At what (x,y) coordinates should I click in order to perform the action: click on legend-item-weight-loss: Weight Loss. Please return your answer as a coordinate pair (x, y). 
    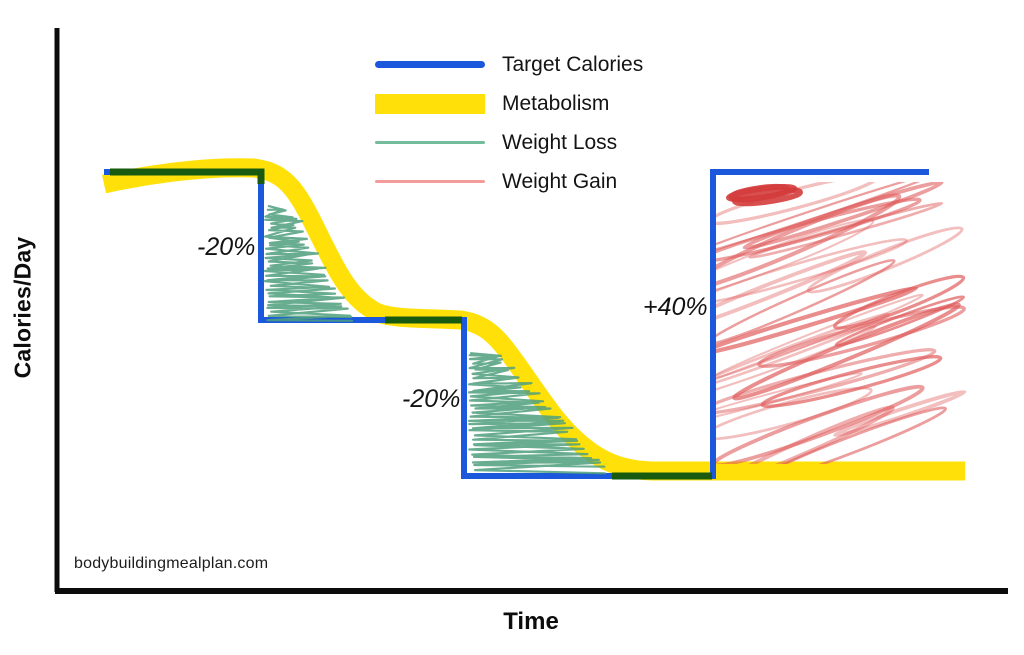
    Looking at the image, I should click on (509, 142).